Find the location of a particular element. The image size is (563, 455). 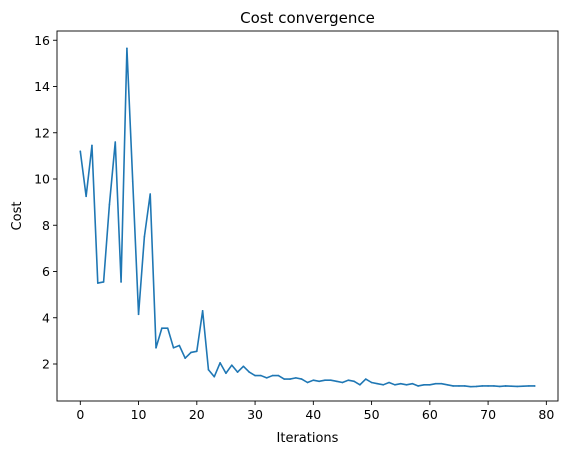

x-tick-label: 10 is located at coordinates (139, 414).